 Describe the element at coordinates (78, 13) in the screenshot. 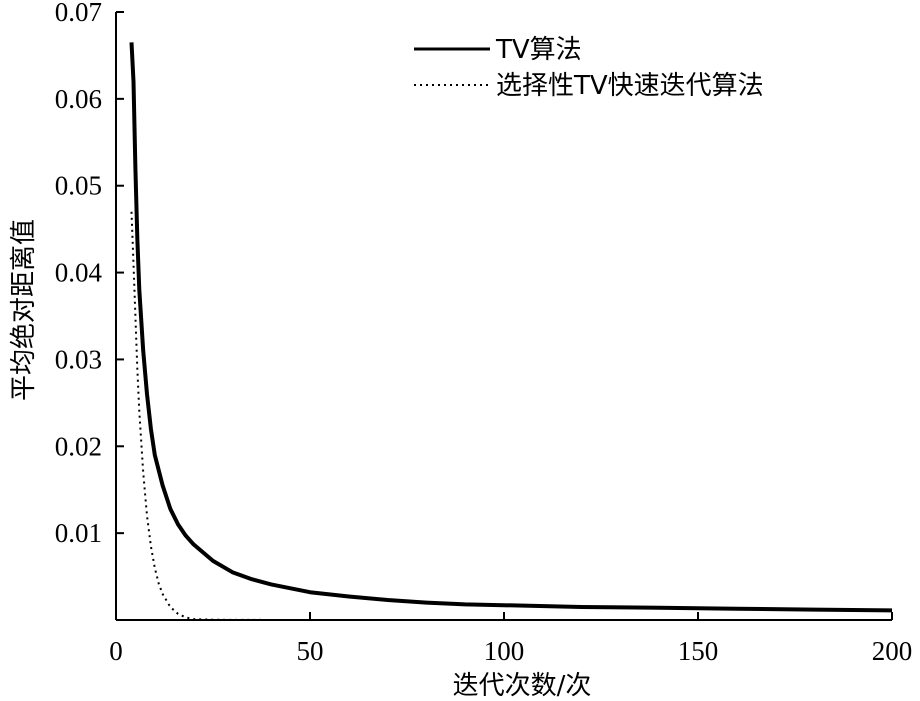

I see `y-tick-label: 0.07` at that location.